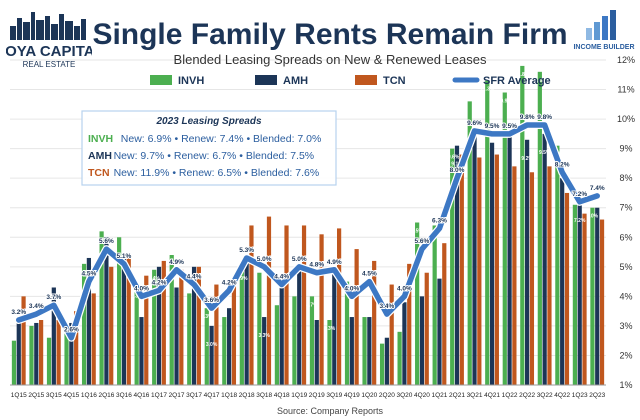 The image size is (640, 420). I want to click on sfr-average-label: 5.0%, so click(299, 259).